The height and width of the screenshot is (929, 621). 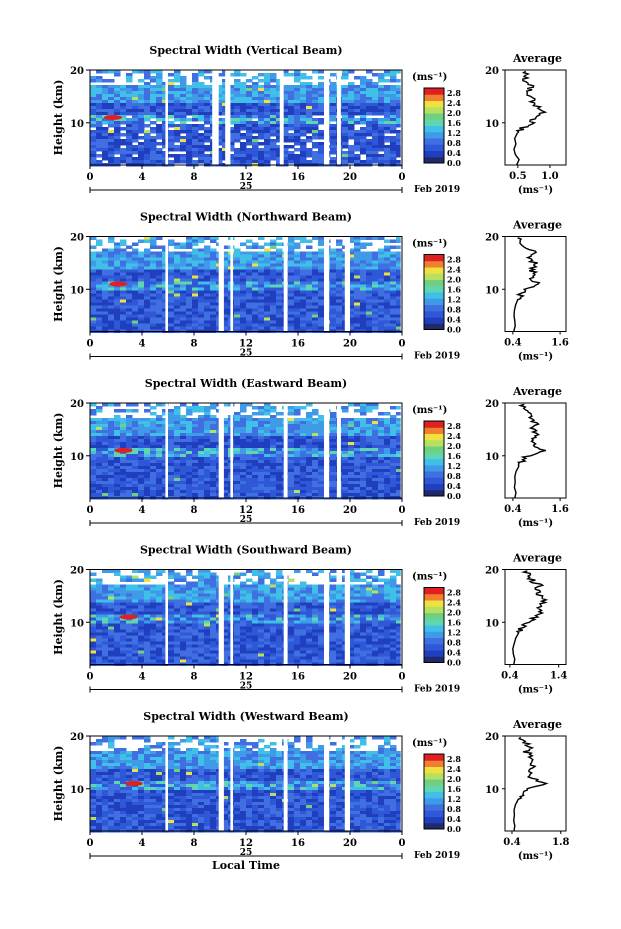 What do you see at coordinates (166, 450) in the screenshot?
I see `data-gap` at bounding box center [166, 450].